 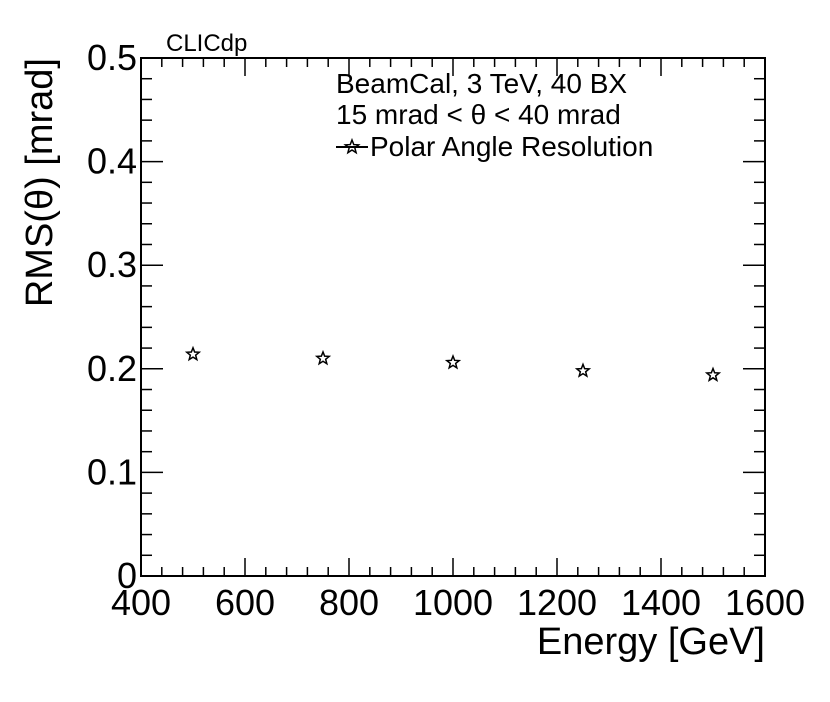 I want to click on y-tick-label: 0.3, so click(x=112, y=264).